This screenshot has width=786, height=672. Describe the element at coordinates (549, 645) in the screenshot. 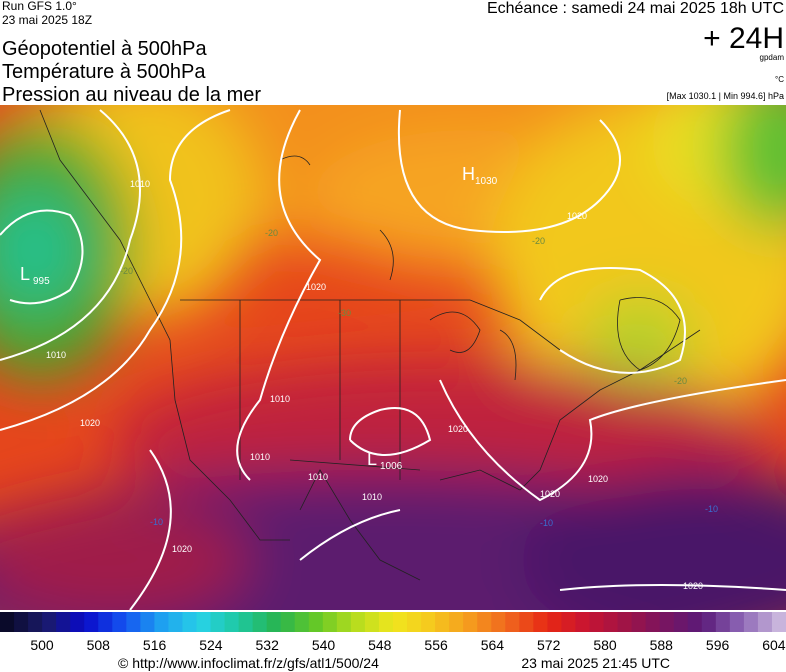

I see `colorbar-label: 572` at that location.